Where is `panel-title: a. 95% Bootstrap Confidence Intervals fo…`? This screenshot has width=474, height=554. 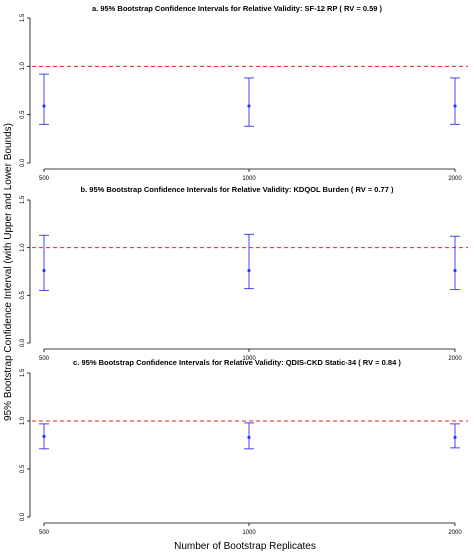
panel-title: a. 95% Bootstrap Confidence Intervals fo… is located at coordinates (237, 8).